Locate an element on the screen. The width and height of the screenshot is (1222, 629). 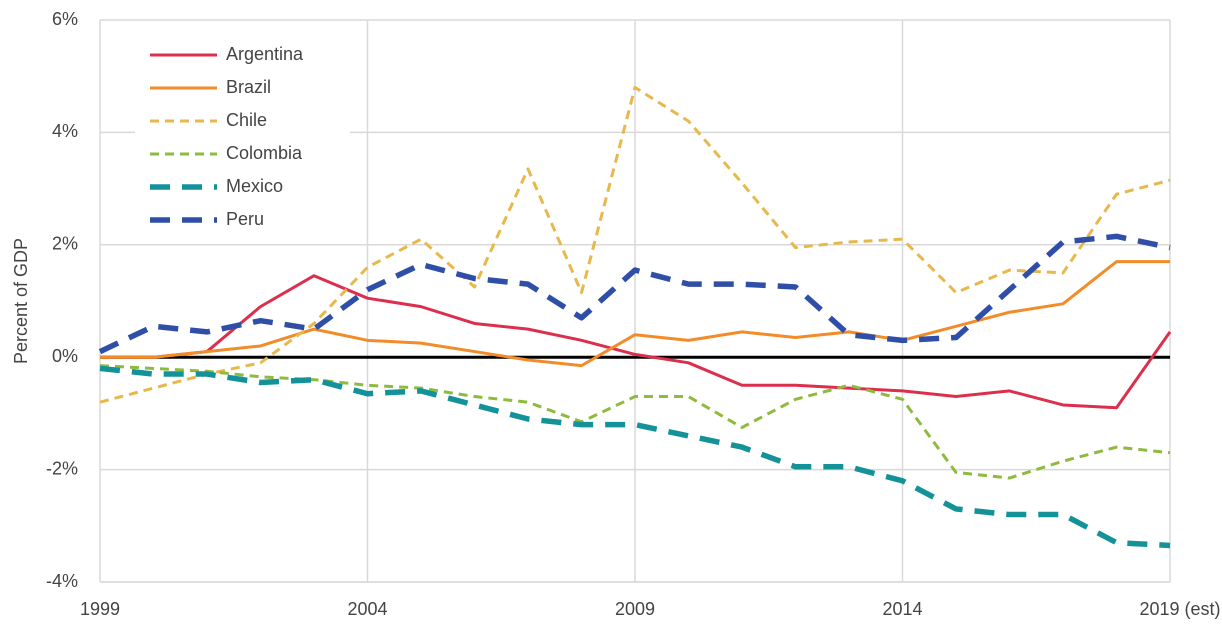
y-tick-label: 0% is located at coordinates (65, 356).